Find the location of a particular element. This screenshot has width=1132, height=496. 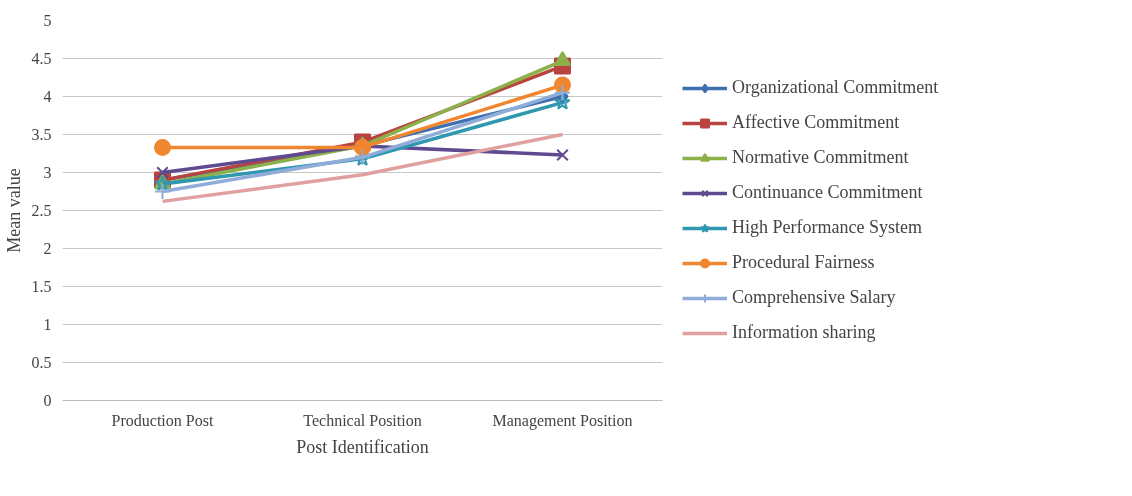

legend-label: Organizational Commitment is located at coordinates (835, 87).